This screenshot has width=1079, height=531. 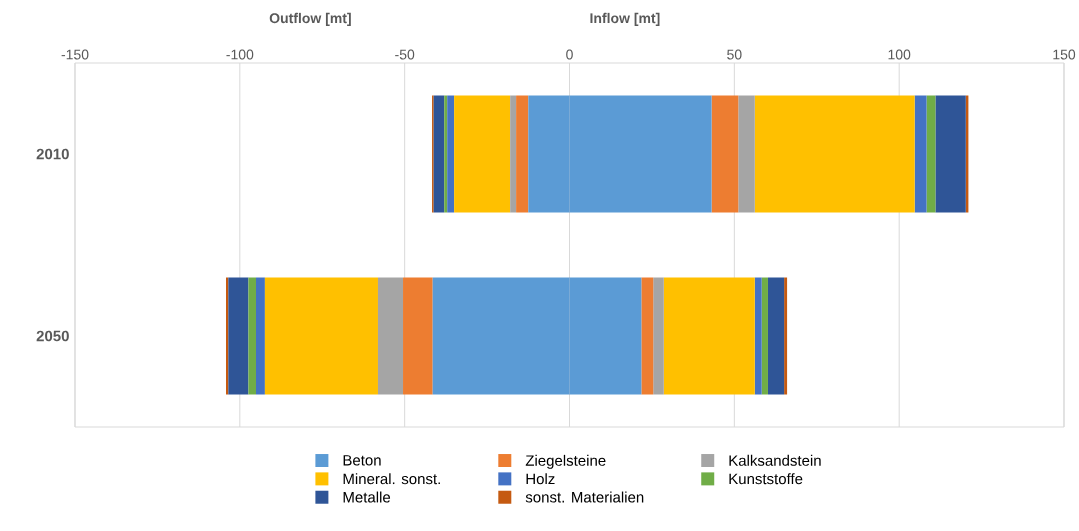 What do you see at coordinates (52, 154) in the screenshot?
I see `y-tick-label: 2010` at bounding box center [52, 154].